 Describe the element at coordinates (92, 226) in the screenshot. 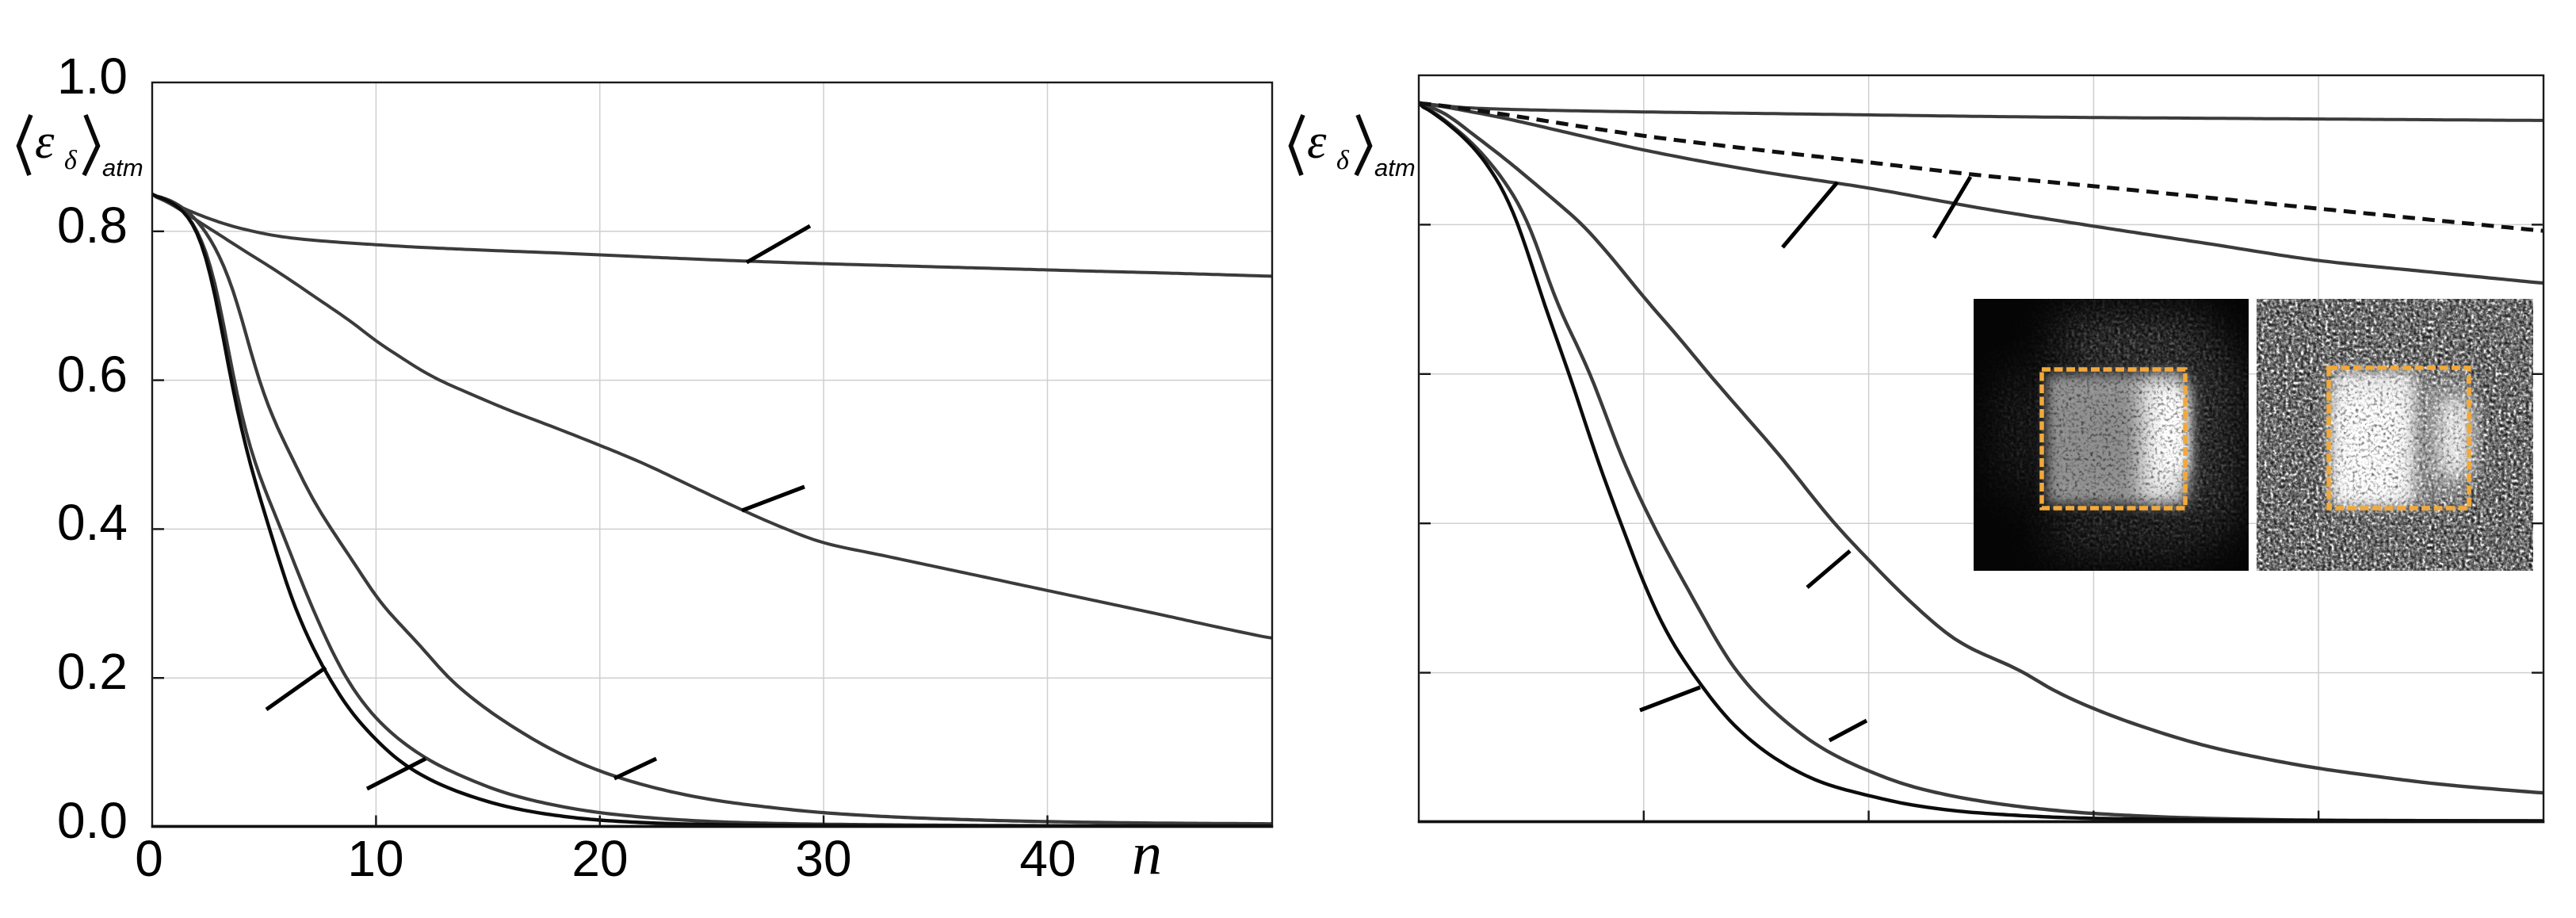

I see `svg-text: 0.8` at that location.